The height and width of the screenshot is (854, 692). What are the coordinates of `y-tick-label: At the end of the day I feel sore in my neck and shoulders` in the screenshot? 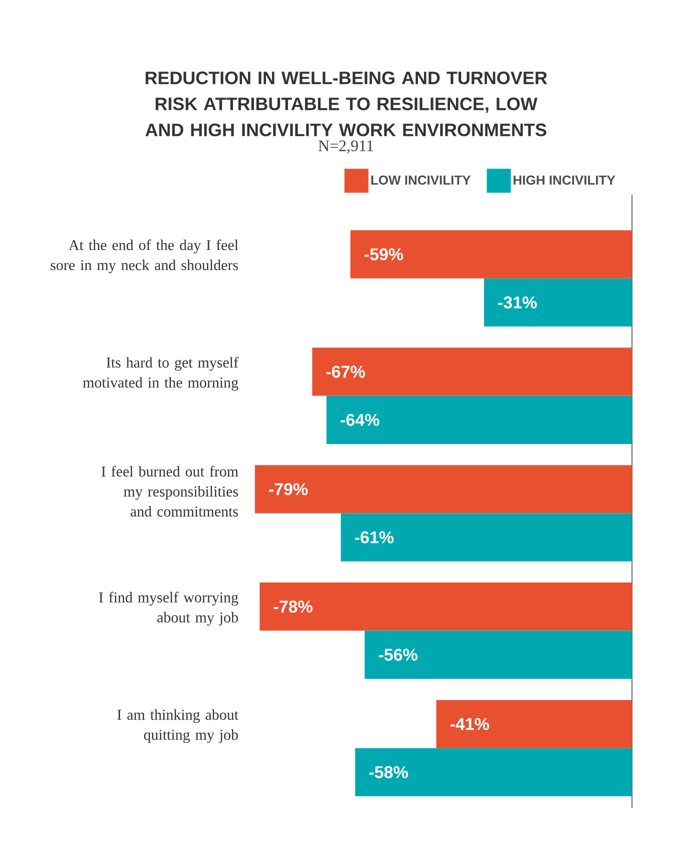 It's located at (144, 256).